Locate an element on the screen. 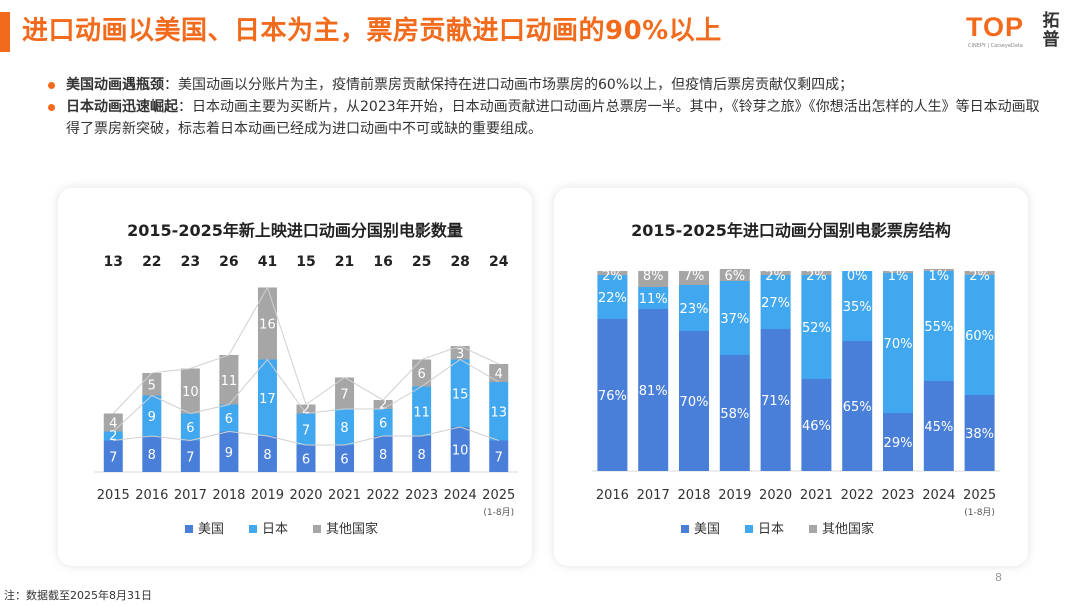  bar-label-usa-2017: 7 is located at coordinates (190, 457).